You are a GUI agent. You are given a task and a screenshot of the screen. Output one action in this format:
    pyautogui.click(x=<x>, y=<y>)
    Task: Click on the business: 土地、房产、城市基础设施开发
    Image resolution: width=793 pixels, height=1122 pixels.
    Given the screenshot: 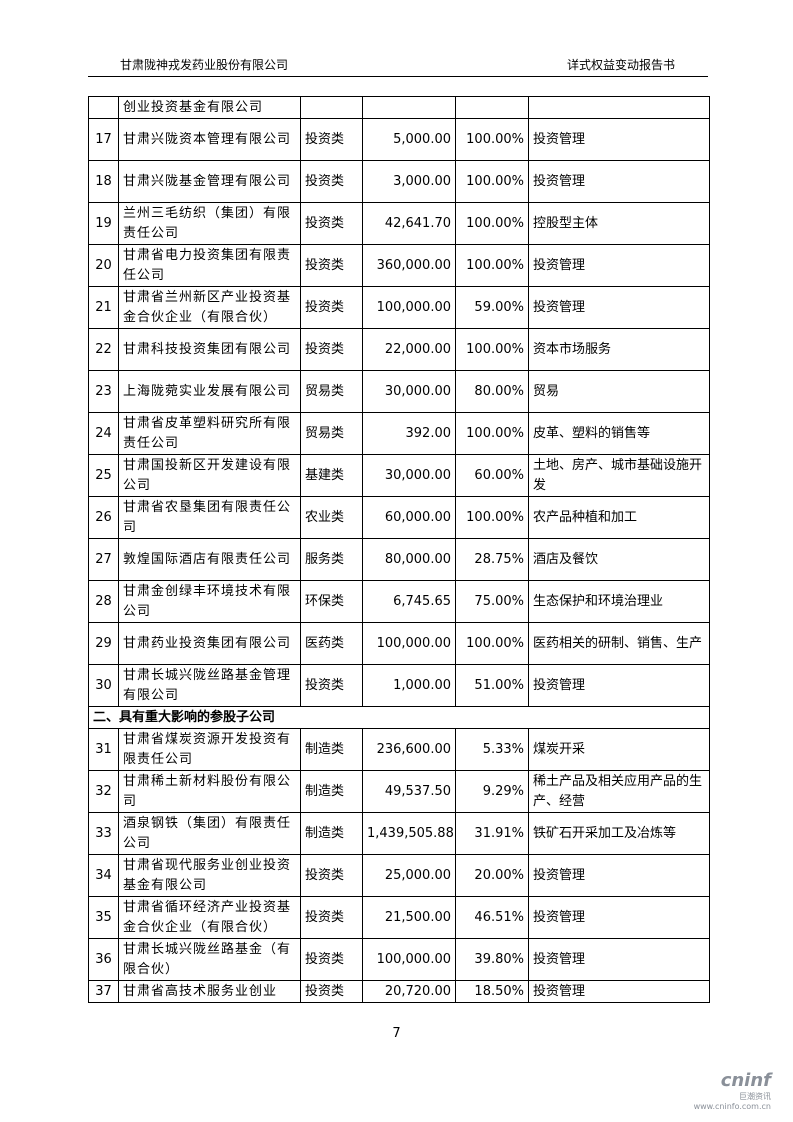 What is the action you would take?
    pyautogui.click(x=619, y=475)
    